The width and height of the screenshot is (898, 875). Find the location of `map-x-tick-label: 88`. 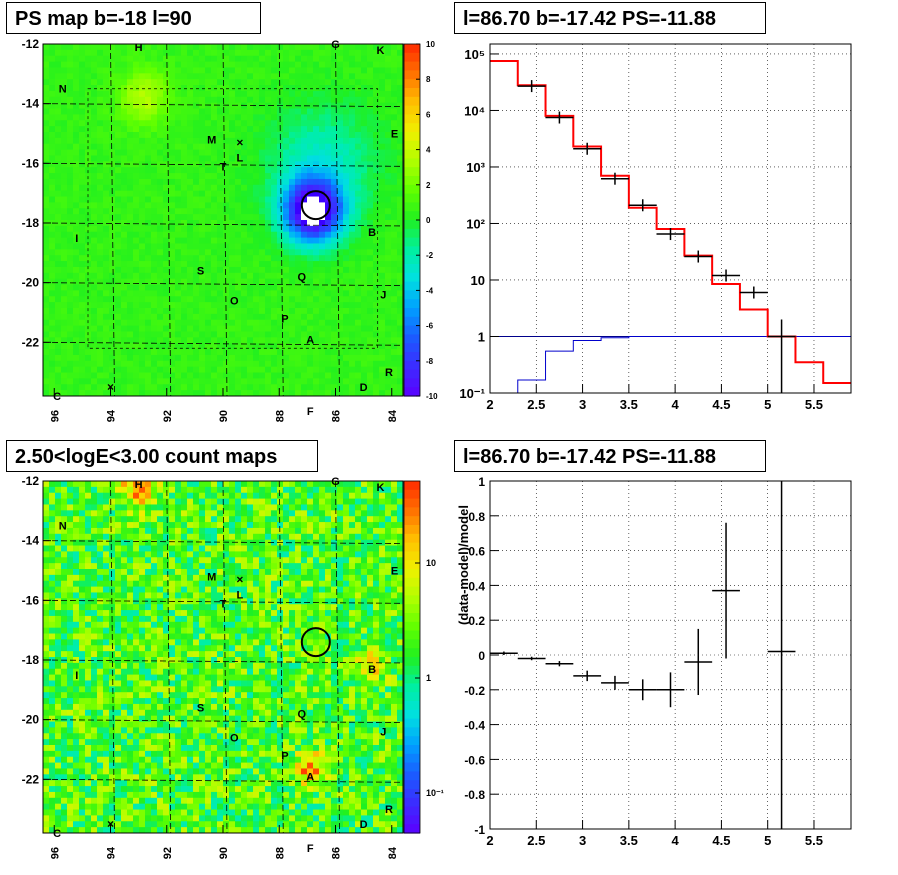

map-x-tick-label: 88 is located at coordinates (280, 416).